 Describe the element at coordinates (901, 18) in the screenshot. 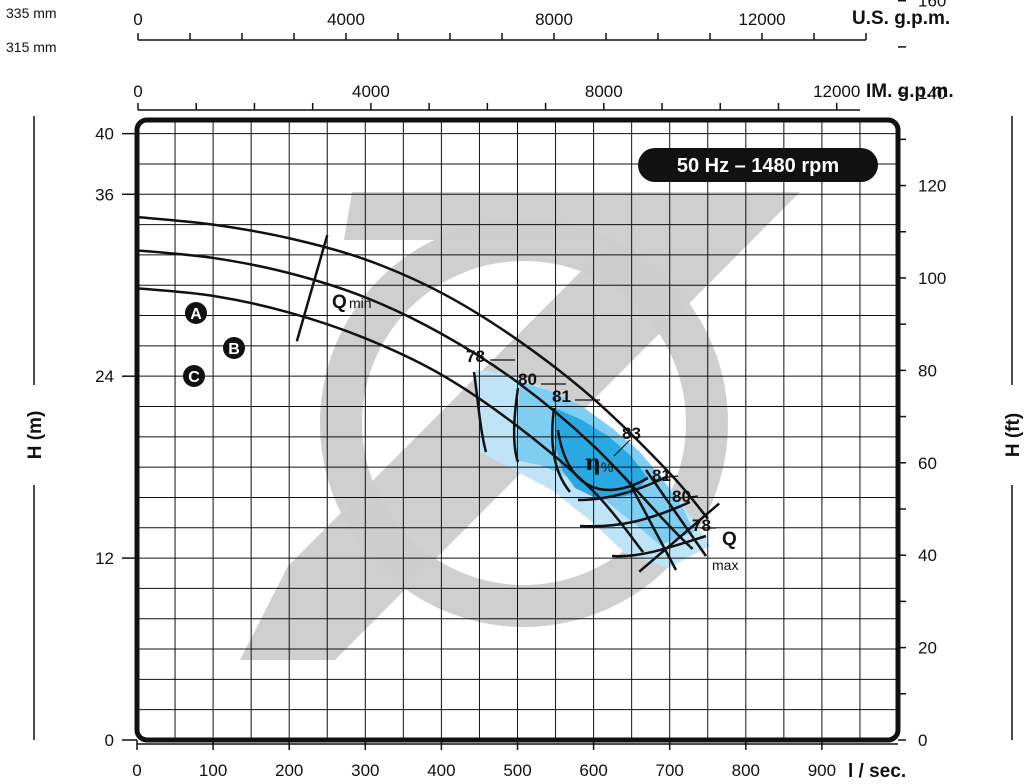

I see `us-gpm-axis-label: U.S. g.p.m.` at that location.